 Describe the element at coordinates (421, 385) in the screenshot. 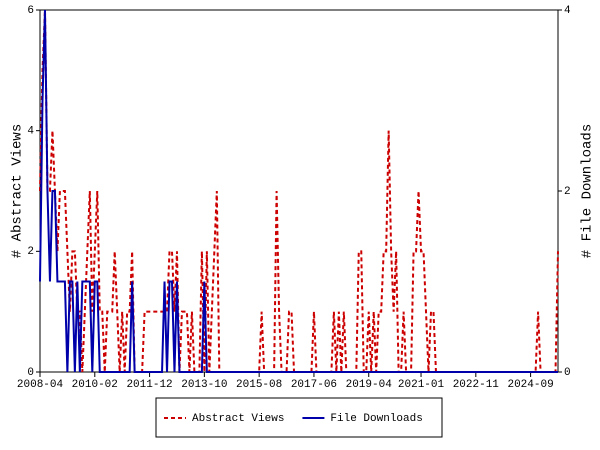

I see `x-tick-label: 2021-01` at that location.